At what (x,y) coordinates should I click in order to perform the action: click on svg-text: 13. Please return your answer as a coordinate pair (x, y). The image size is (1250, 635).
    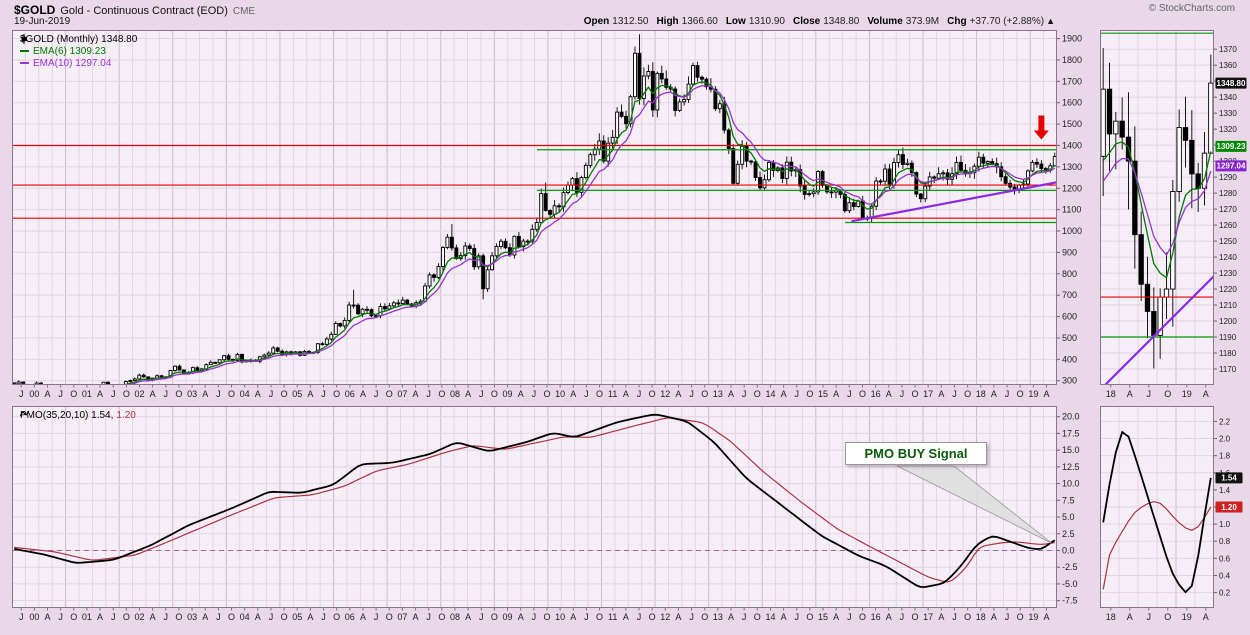
    Looking at the image, I should click on (718, 617).